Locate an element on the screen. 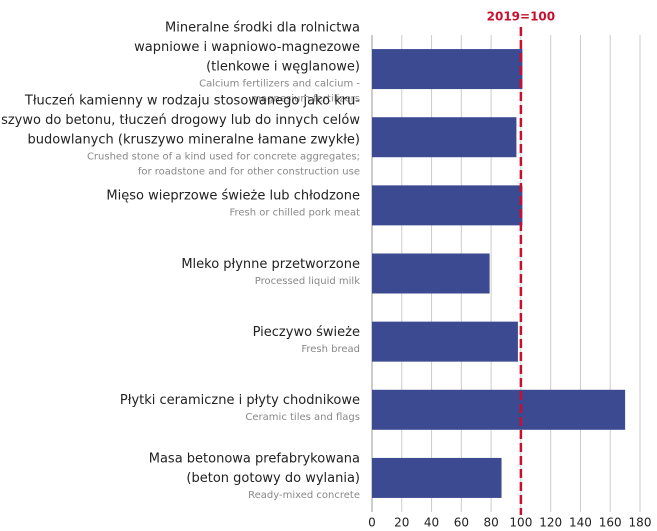 Image resolution: width=657 pixels, height=531 pixels. category-label: Mięso wieprzowe świeże lub chłodzone is located at coordinates (233, 196).